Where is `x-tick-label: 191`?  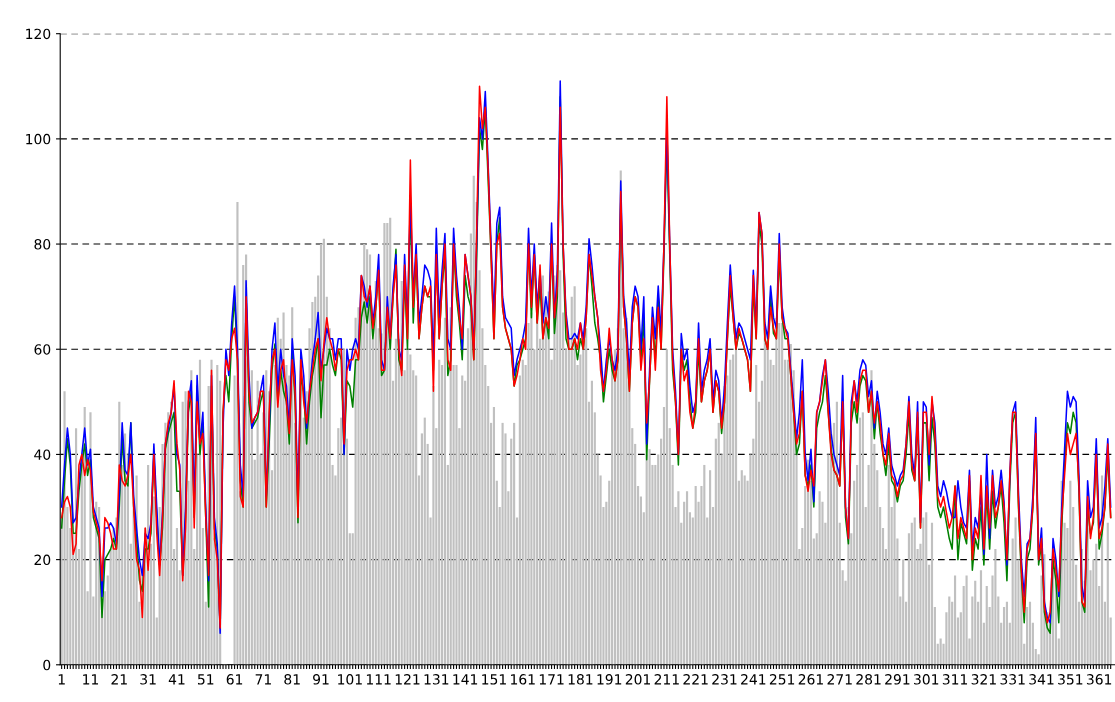
x-tick-label: 191 is located at coordinates (609, 679).